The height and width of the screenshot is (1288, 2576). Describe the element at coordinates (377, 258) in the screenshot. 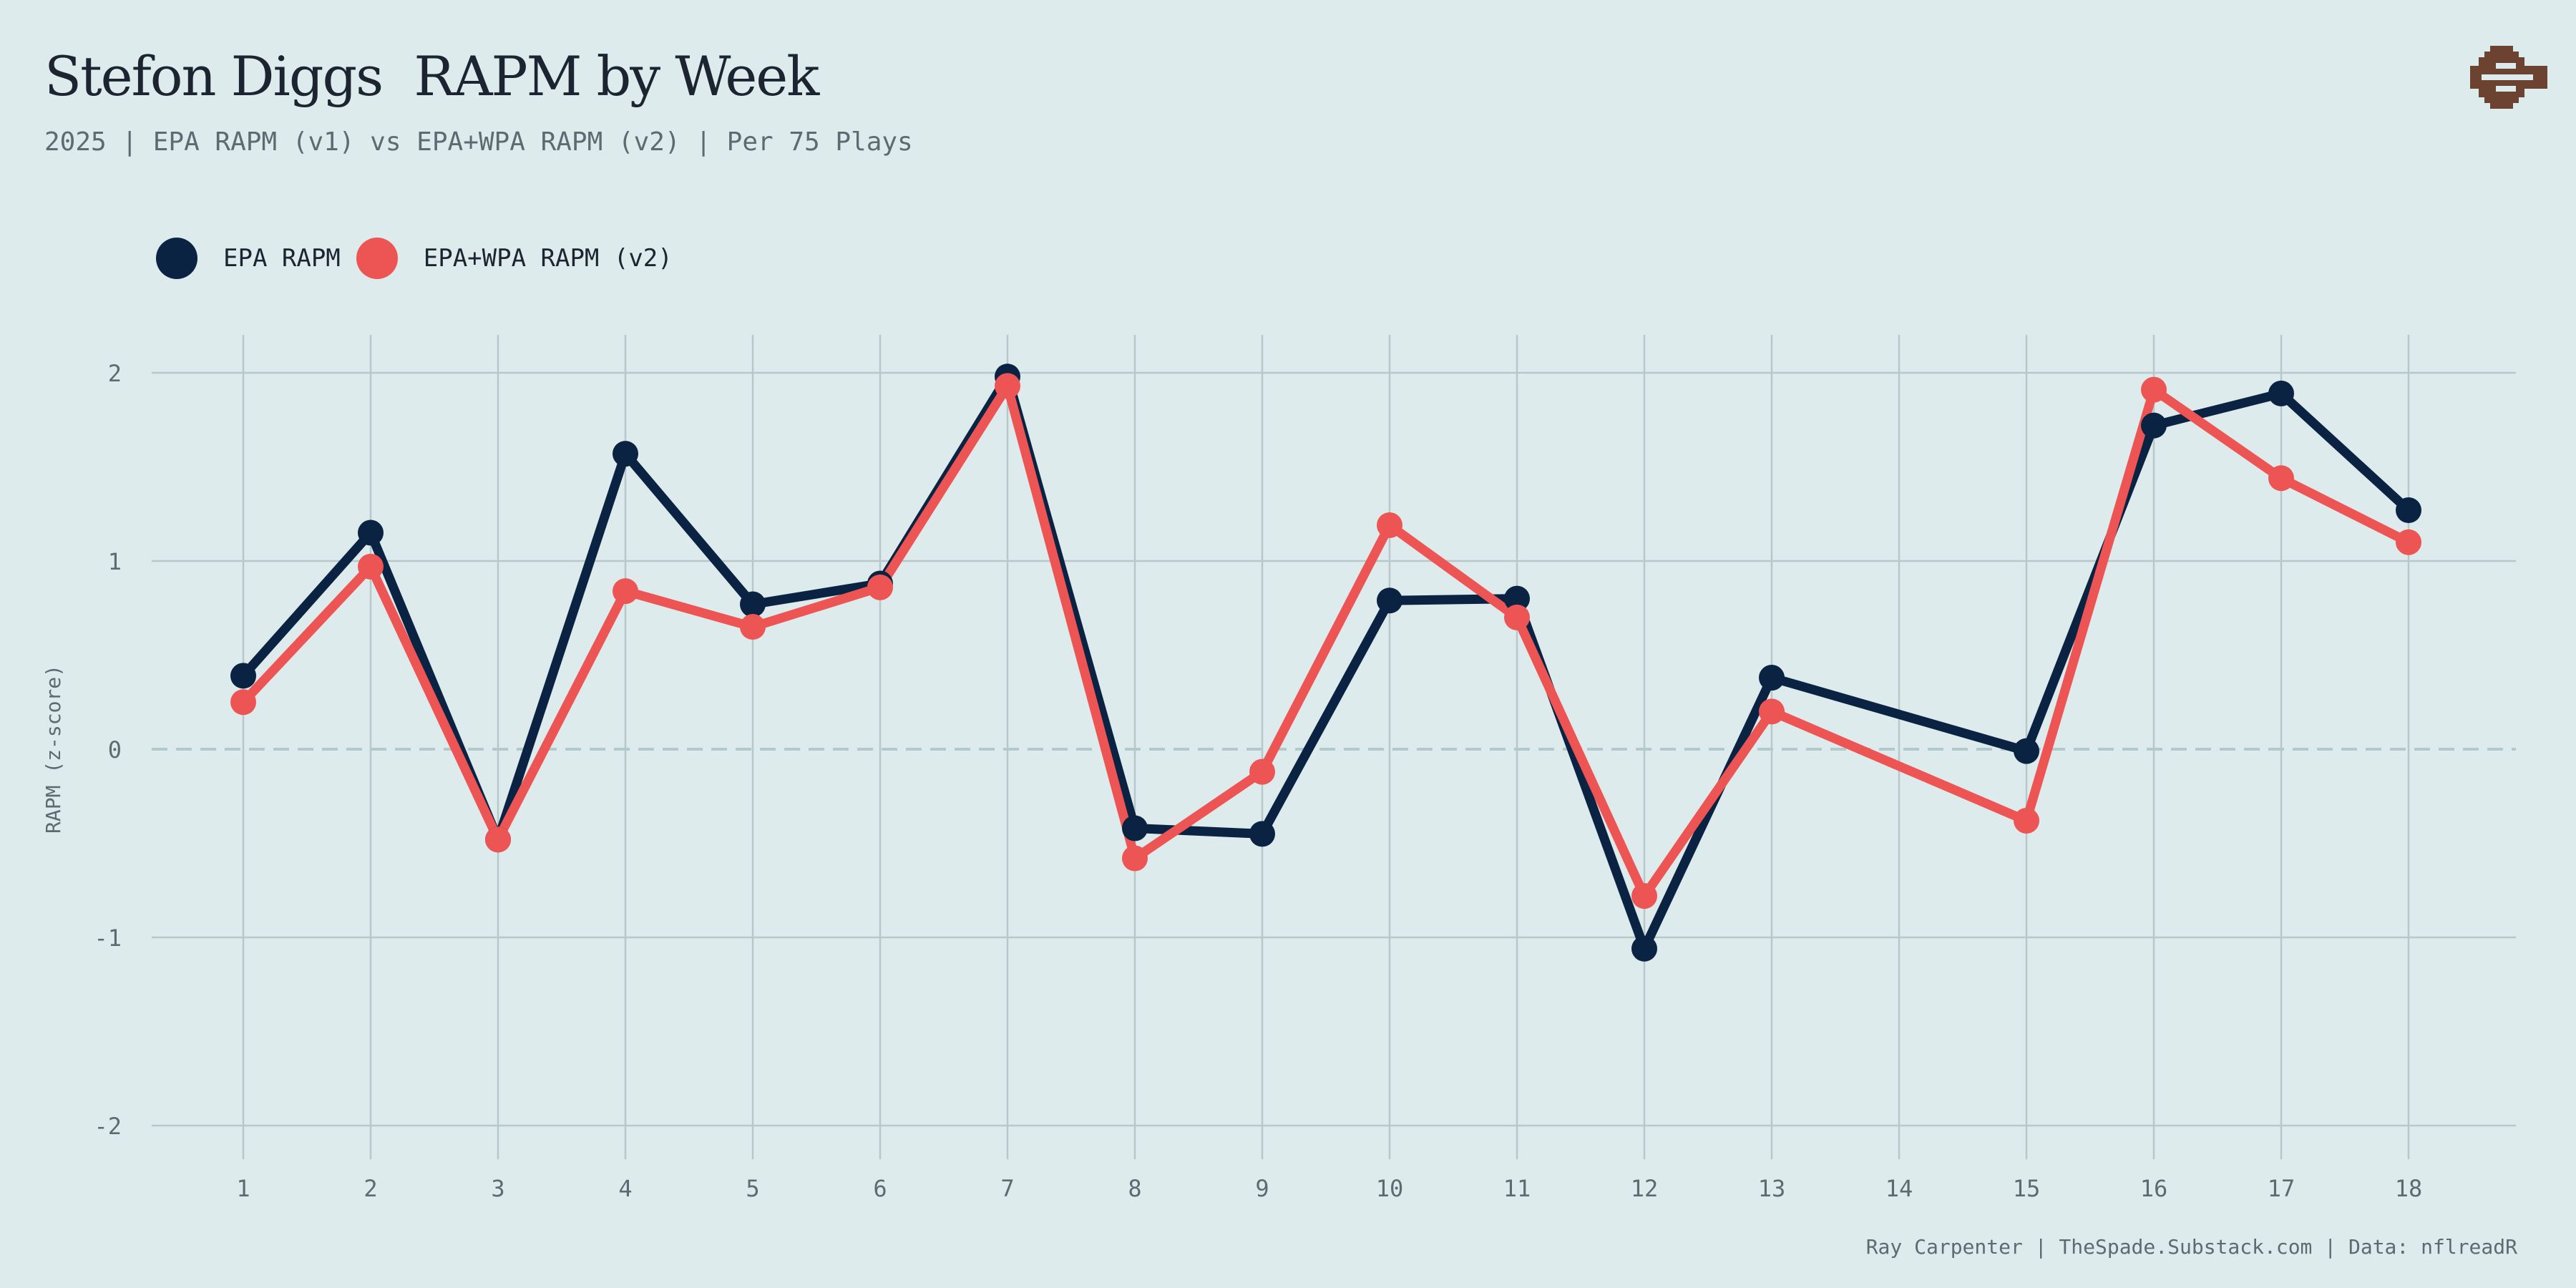

I see `legend-swatch-epa-wpa` at that location.